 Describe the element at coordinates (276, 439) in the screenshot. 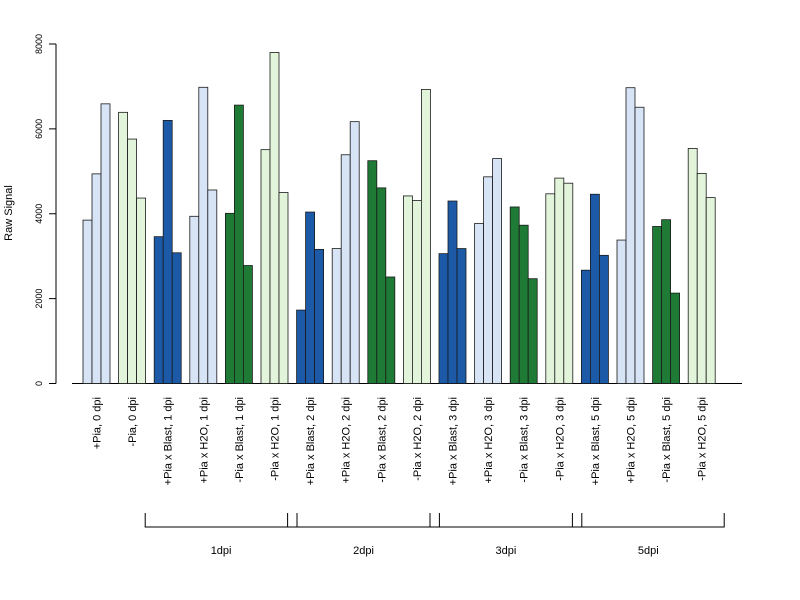

I see `x-category-label: -Pia x H2O, 1 dpi` at that location.